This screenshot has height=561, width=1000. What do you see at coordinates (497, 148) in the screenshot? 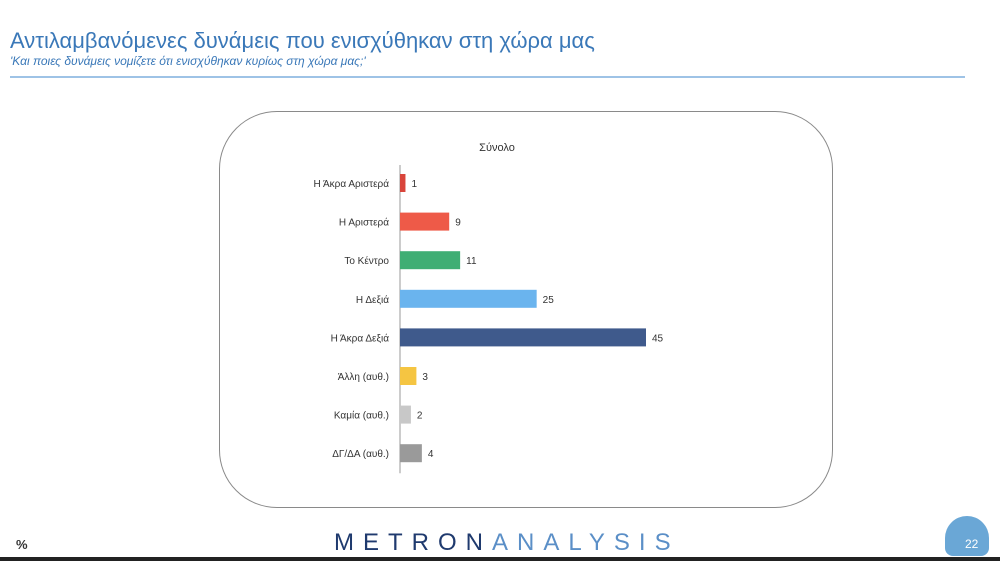
I see `chart-title: Σύνολο` at bounding box center [497, 148].